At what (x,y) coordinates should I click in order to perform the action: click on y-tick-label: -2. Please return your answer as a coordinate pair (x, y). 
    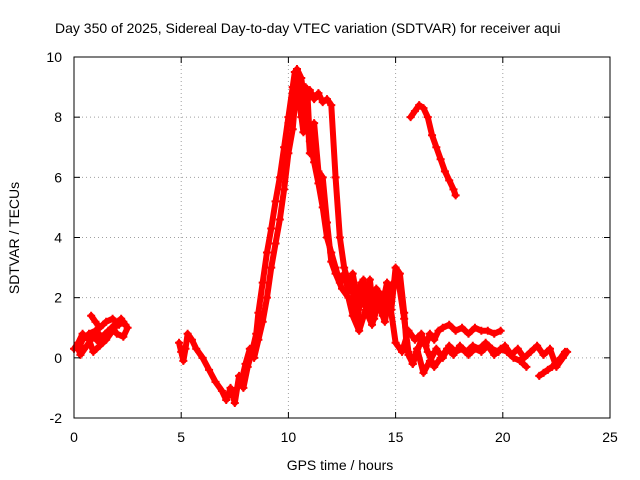
    Looking at the image, I should click on (56, 418).